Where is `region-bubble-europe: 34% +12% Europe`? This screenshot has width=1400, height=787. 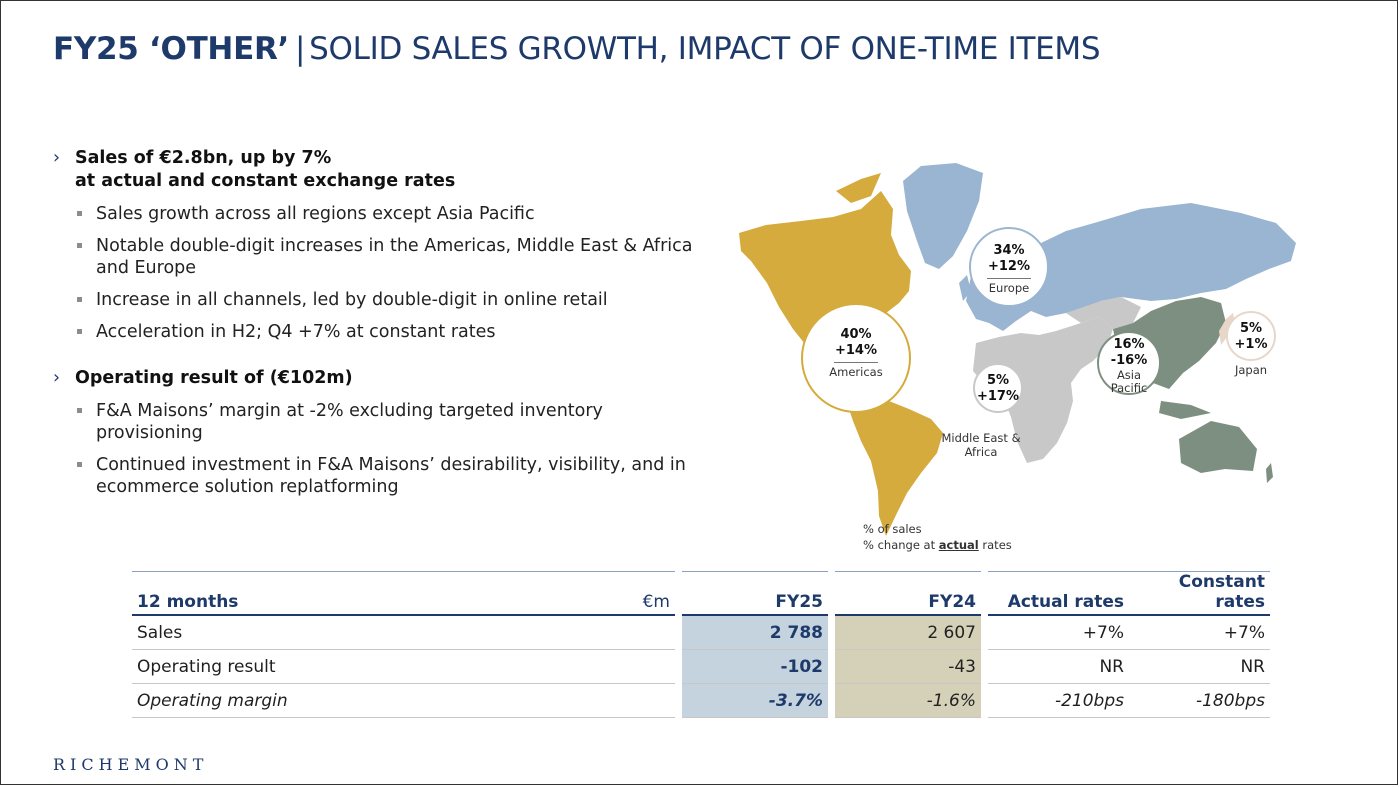 region-bubble-europe: 34% +12% Europe is located at coordinates (1009, 267).